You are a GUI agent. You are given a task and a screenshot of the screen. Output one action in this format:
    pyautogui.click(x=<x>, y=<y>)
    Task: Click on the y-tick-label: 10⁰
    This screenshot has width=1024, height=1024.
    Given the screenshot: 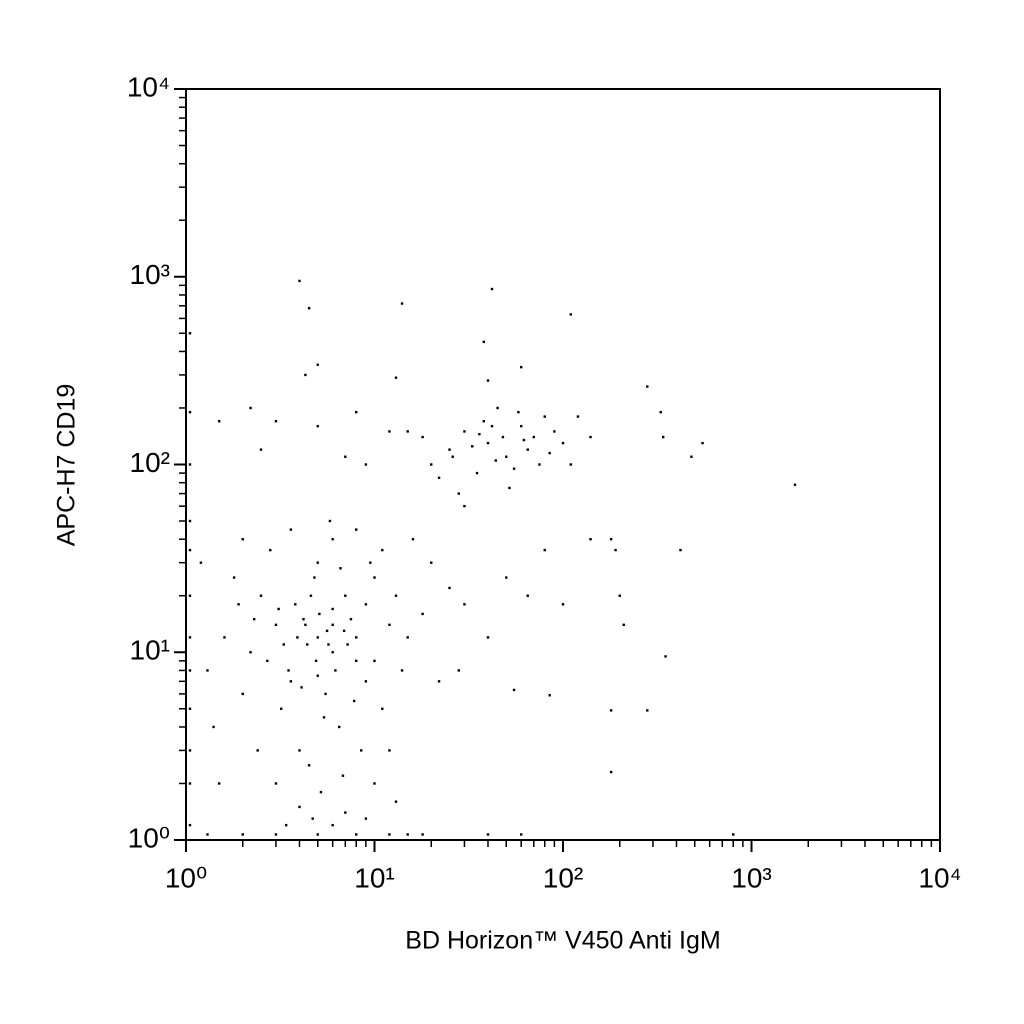 What is the action you would take?
    pyautogui.click(x=149, y=837)
    